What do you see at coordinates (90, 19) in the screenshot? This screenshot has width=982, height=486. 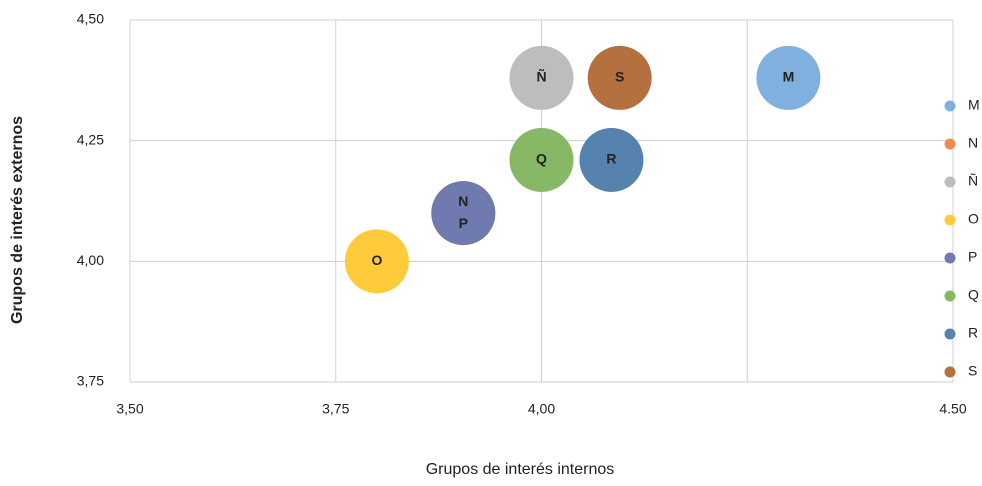 I see `y-tick-label: 4,50` at bounding box center [90, 19].